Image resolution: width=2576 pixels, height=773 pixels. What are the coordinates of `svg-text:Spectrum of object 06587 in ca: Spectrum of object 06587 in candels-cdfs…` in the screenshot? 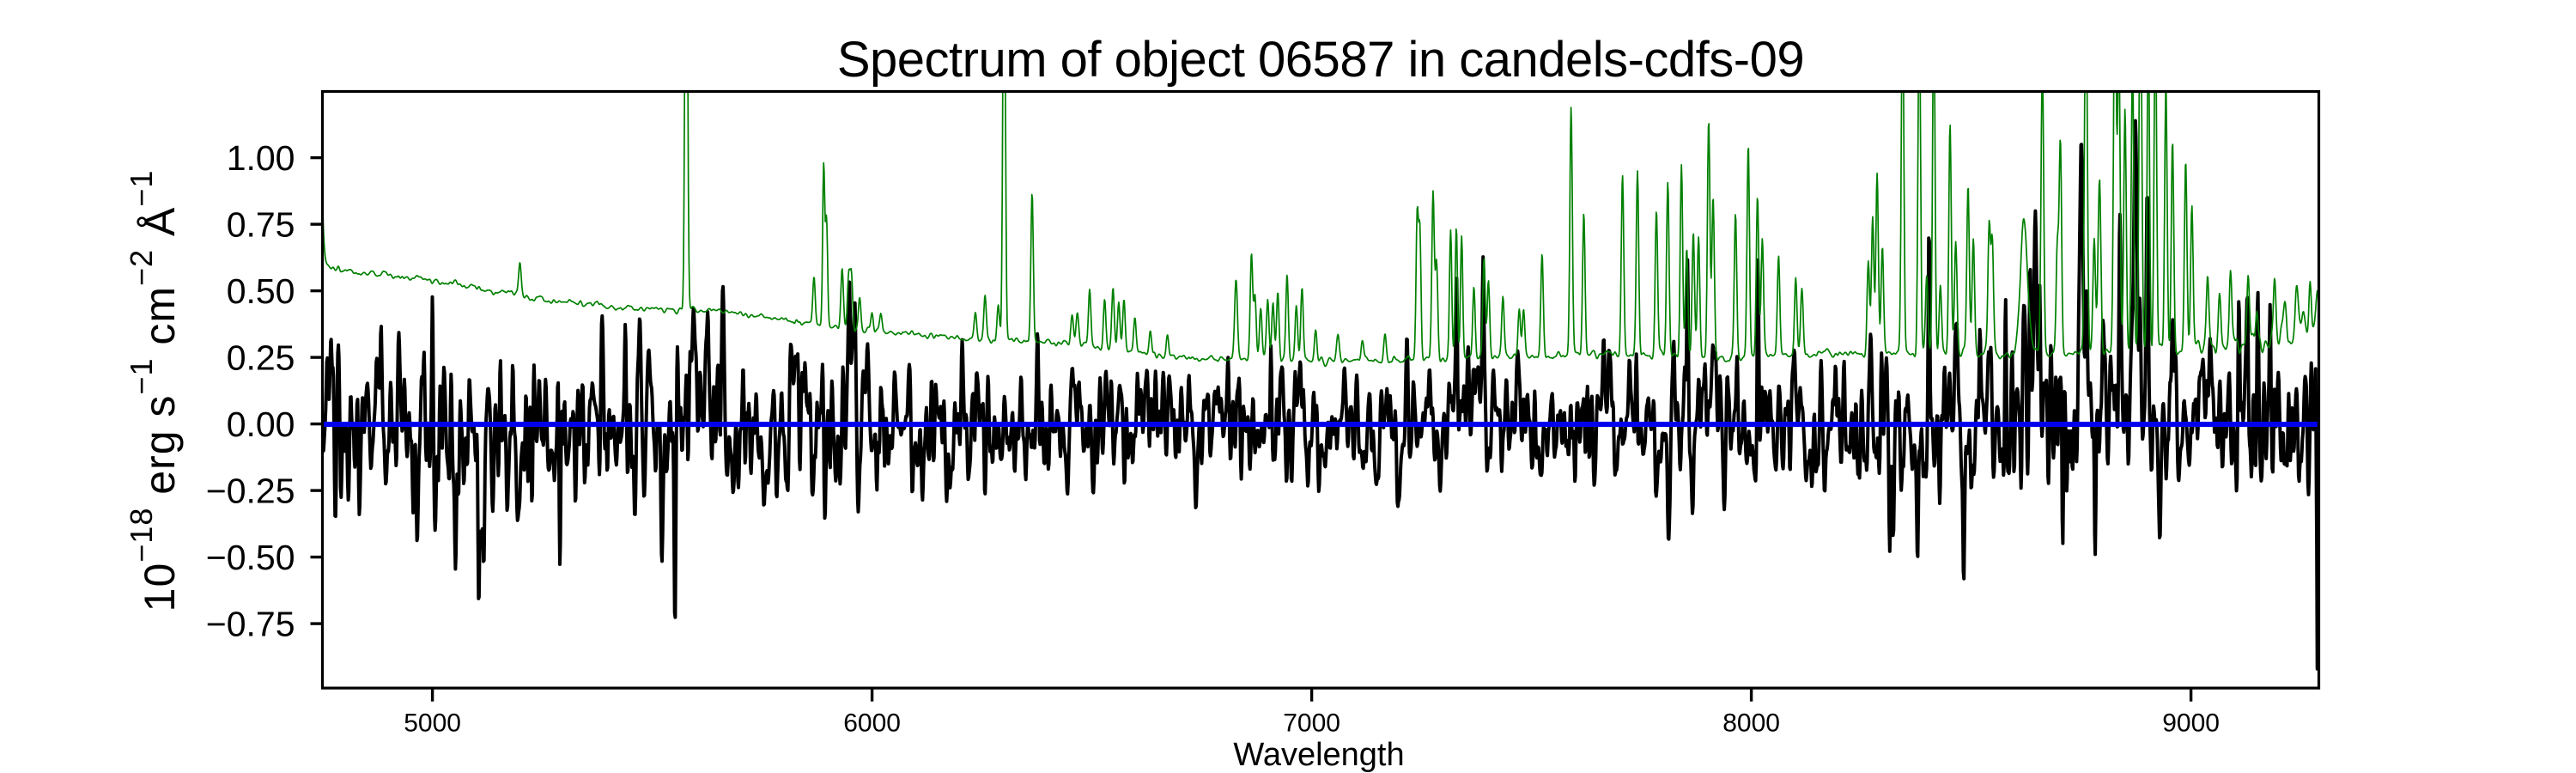 It's located at (1320, 60).